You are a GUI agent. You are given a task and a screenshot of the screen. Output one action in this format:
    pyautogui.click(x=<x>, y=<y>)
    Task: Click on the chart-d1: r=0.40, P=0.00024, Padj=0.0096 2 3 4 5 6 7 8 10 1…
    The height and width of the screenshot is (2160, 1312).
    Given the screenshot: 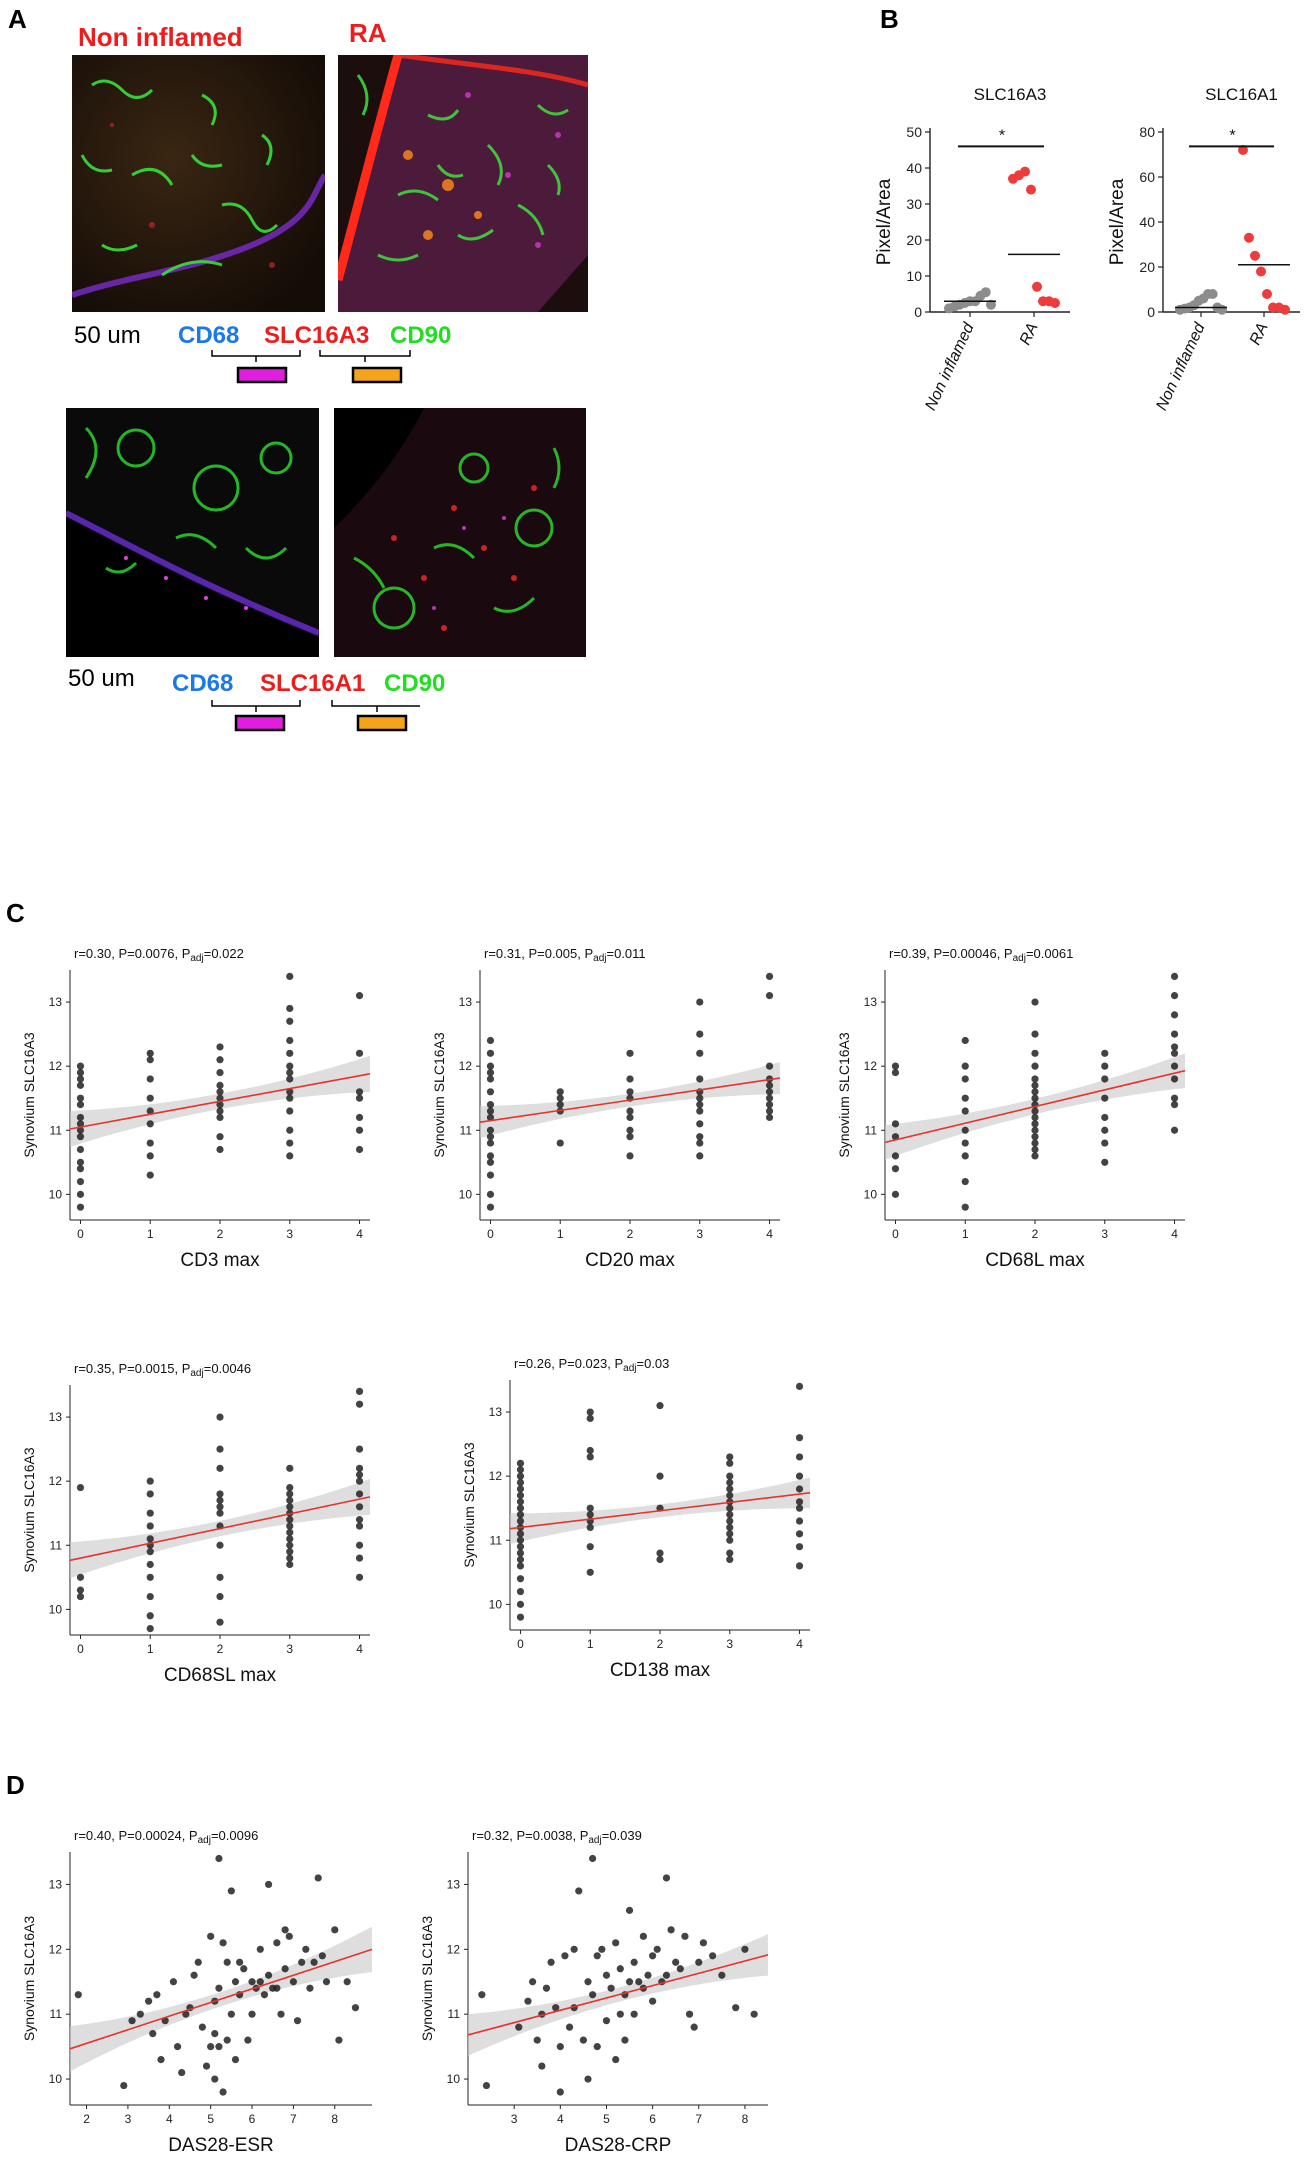 What is the action you would take?
    pyautogui.click(x=197, y=1992)
    